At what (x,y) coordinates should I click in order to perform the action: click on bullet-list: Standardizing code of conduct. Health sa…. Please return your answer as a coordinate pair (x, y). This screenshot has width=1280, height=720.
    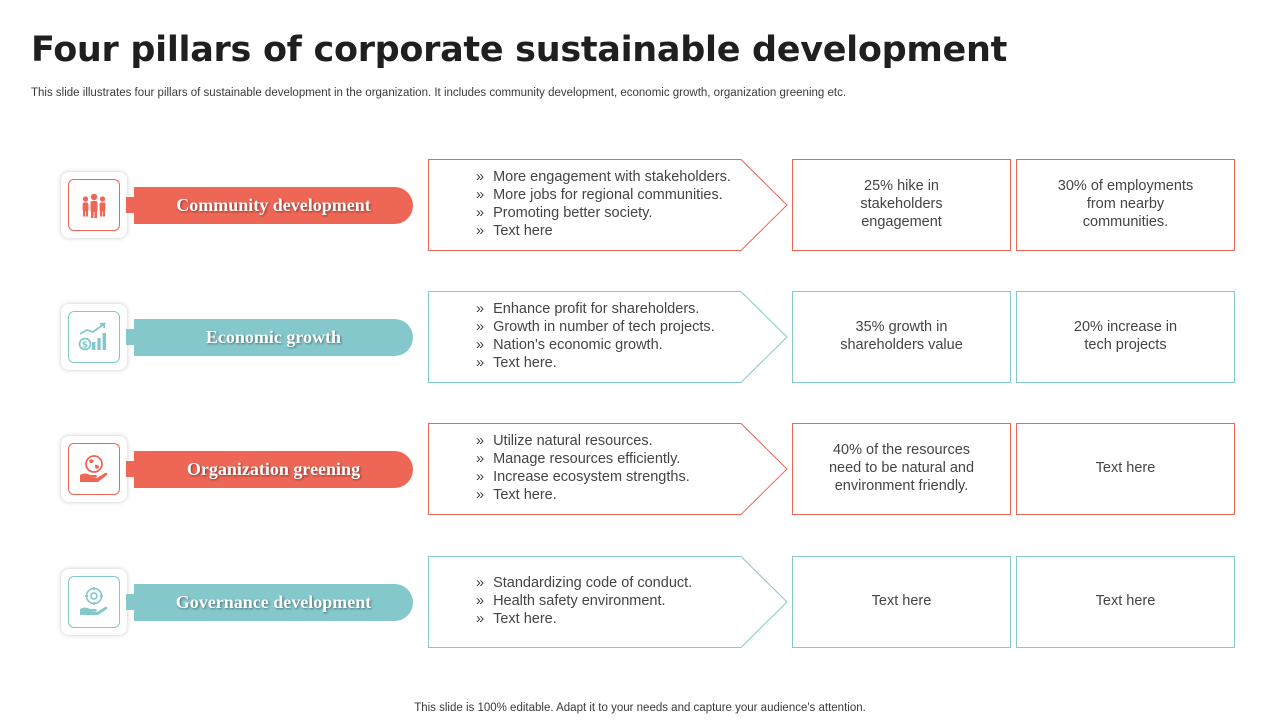
    Looking at the image, I should click on (611, 602).